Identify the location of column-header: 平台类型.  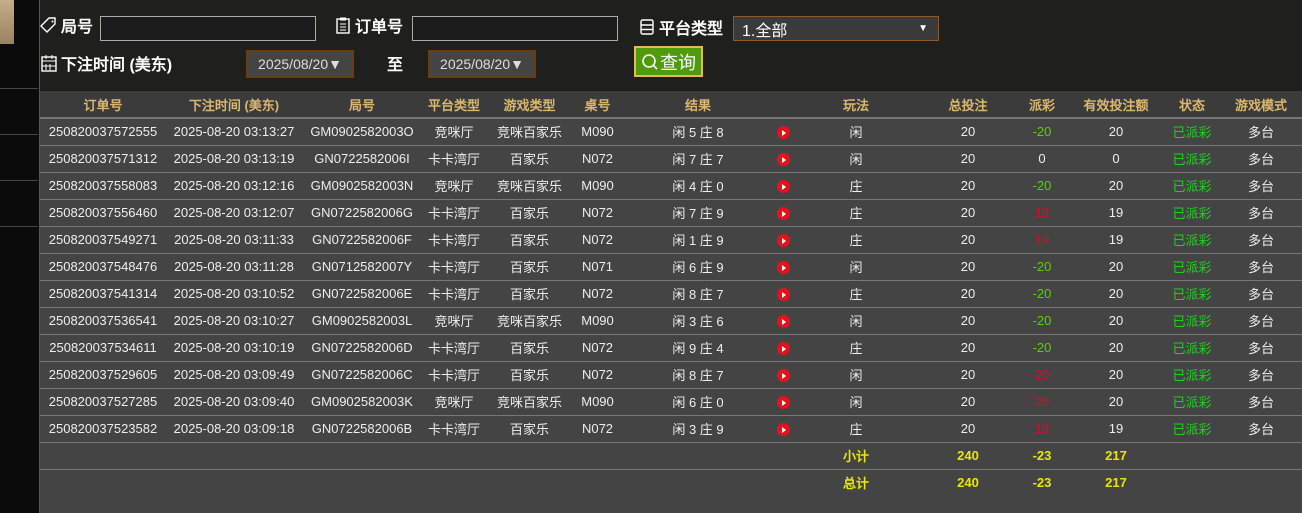
(454, 105).